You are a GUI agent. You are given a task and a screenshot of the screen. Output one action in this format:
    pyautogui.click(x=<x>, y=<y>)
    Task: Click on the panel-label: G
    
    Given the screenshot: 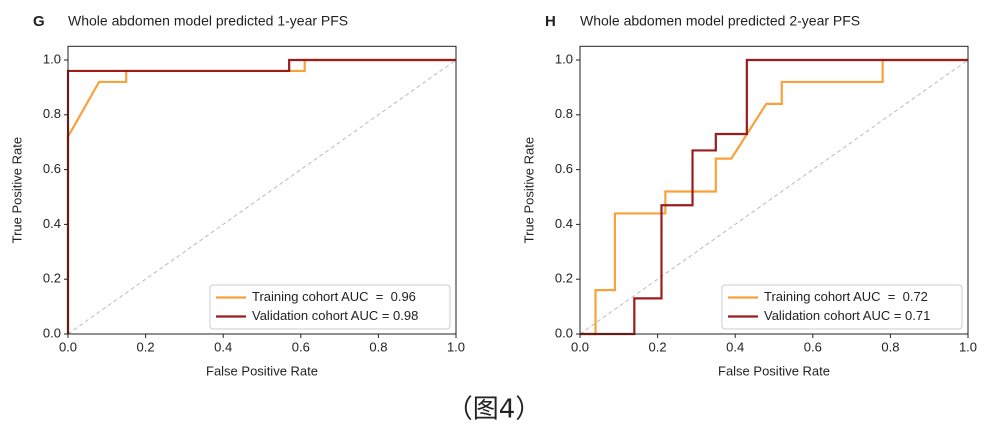 What is the action you would take?
    pyautogui.click(x=39, y=21)
    